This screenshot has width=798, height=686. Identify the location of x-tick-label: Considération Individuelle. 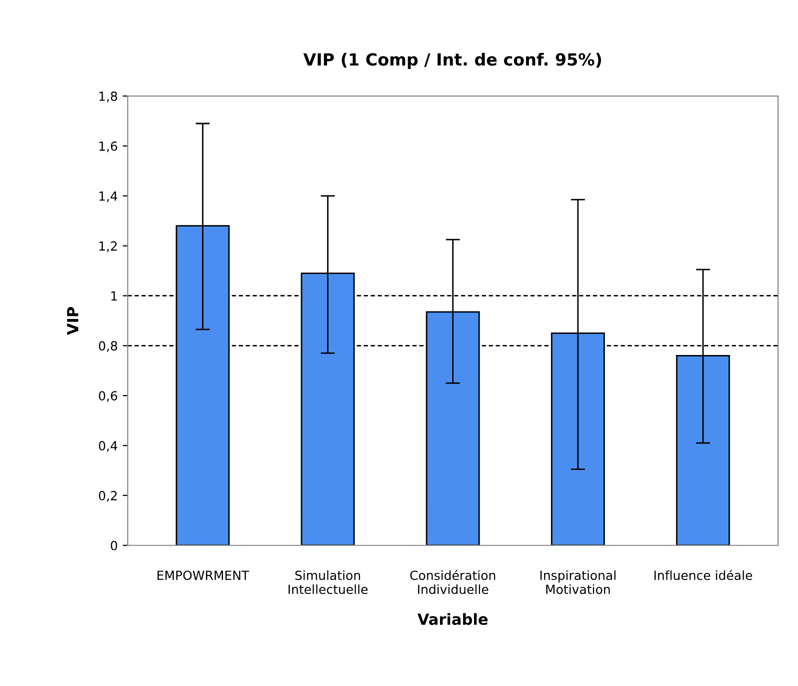
(453, 582).